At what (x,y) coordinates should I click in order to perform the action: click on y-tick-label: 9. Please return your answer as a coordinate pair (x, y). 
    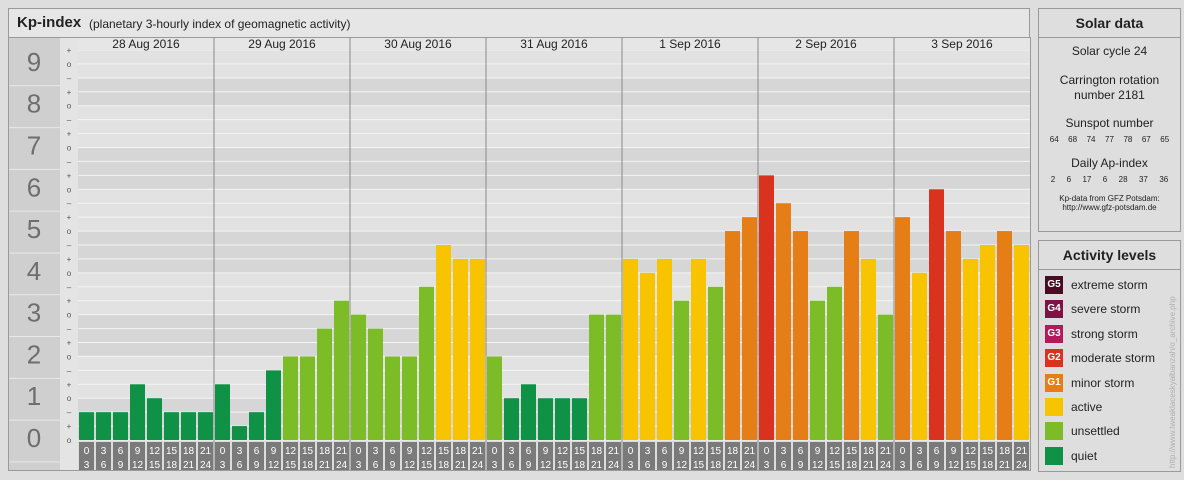
    Looking at the image, I should click on (34, 62).